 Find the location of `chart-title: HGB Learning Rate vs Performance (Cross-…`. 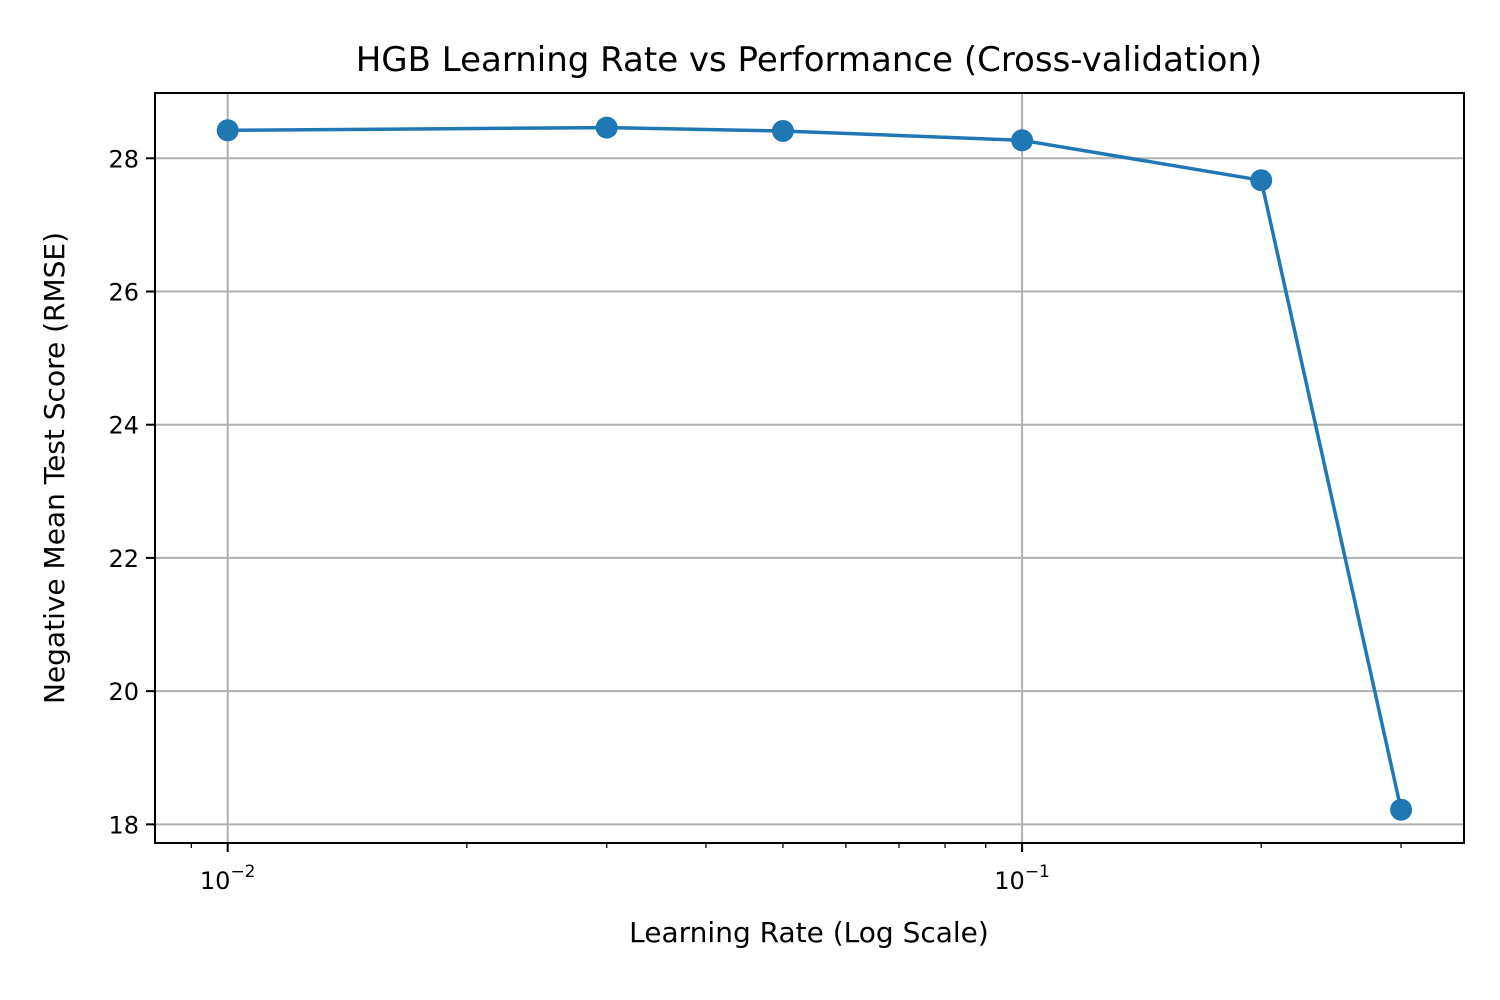

chart-title: HGB Learning Rate vs Performance (Cross-… is located at coordinates (809, 60).